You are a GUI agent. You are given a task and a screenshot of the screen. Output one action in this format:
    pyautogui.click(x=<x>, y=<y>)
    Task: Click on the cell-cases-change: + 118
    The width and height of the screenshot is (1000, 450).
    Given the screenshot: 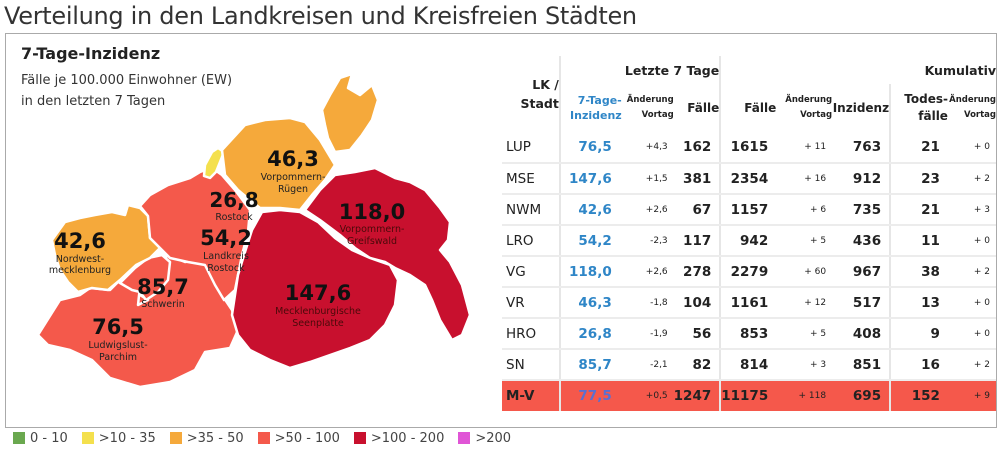 What is the action you would take?
    pyautogui.click(x=804, y=395)
    